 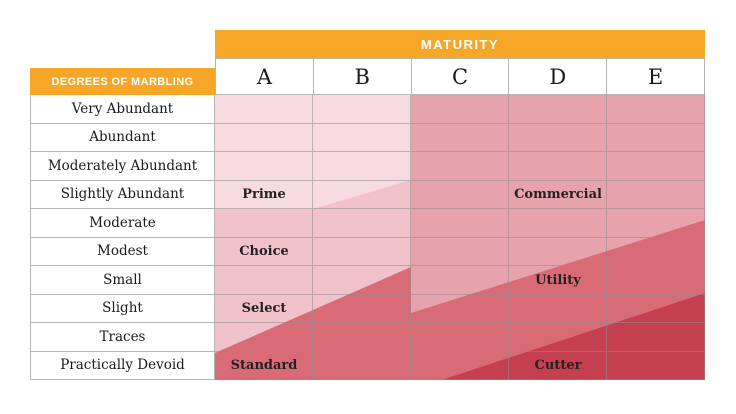 I want to click on marbling-row-moderate: Moderate, so click(x=123, y=223).